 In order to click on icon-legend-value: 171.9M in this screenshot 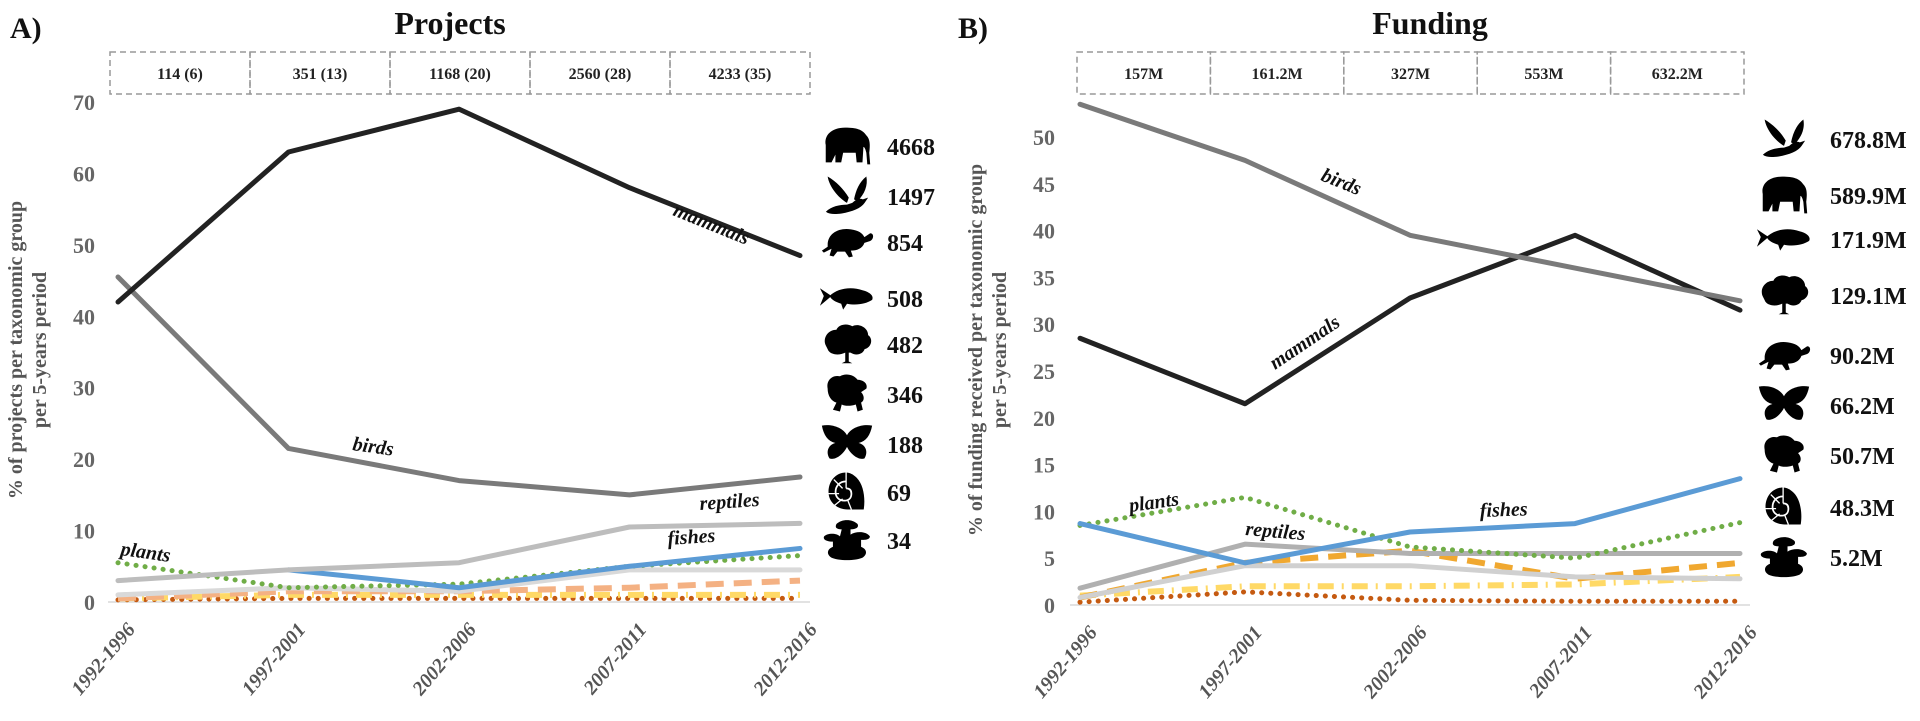, I will do `click(1868, 241)`.